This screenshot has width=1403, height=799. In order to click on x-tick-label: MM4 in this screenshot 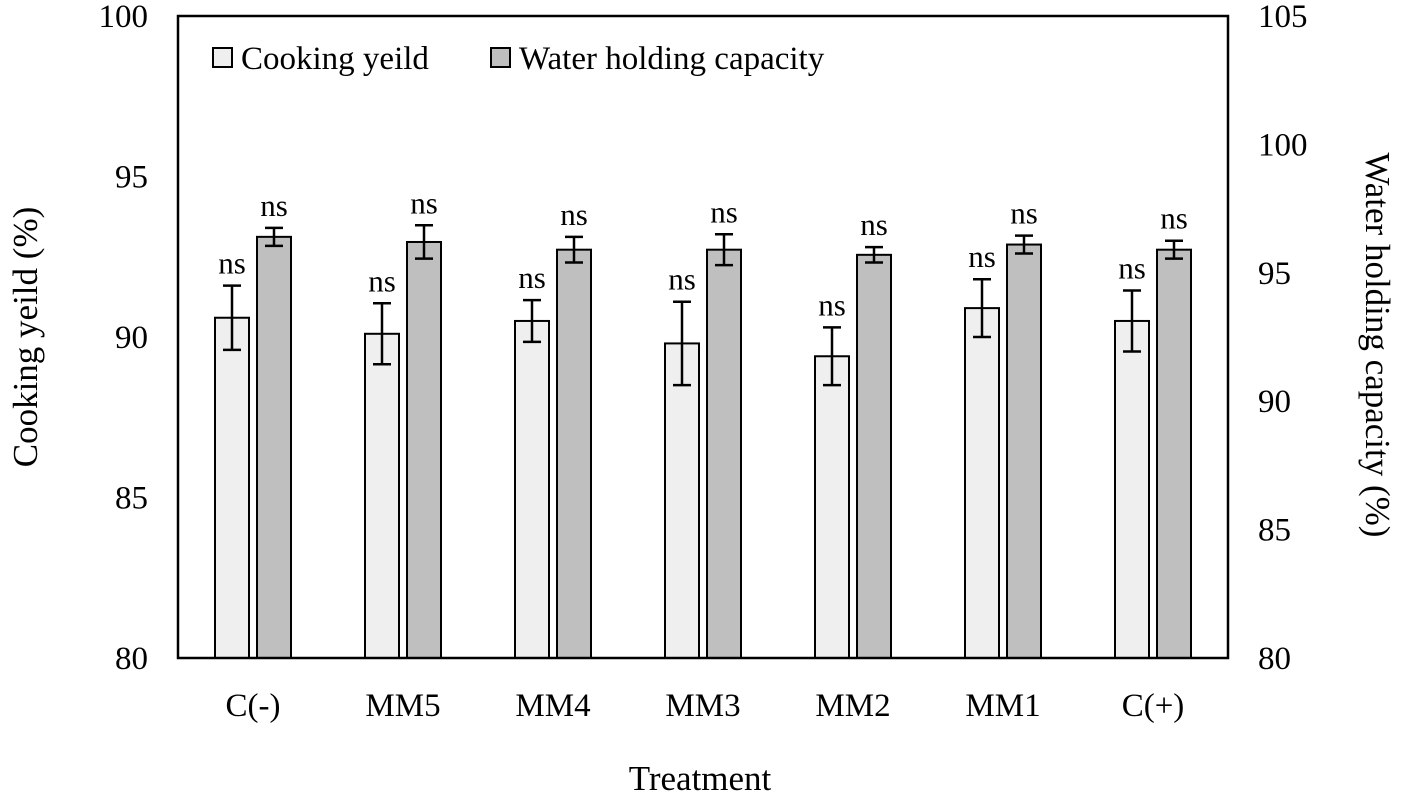, I will do `click(552, 706)`.